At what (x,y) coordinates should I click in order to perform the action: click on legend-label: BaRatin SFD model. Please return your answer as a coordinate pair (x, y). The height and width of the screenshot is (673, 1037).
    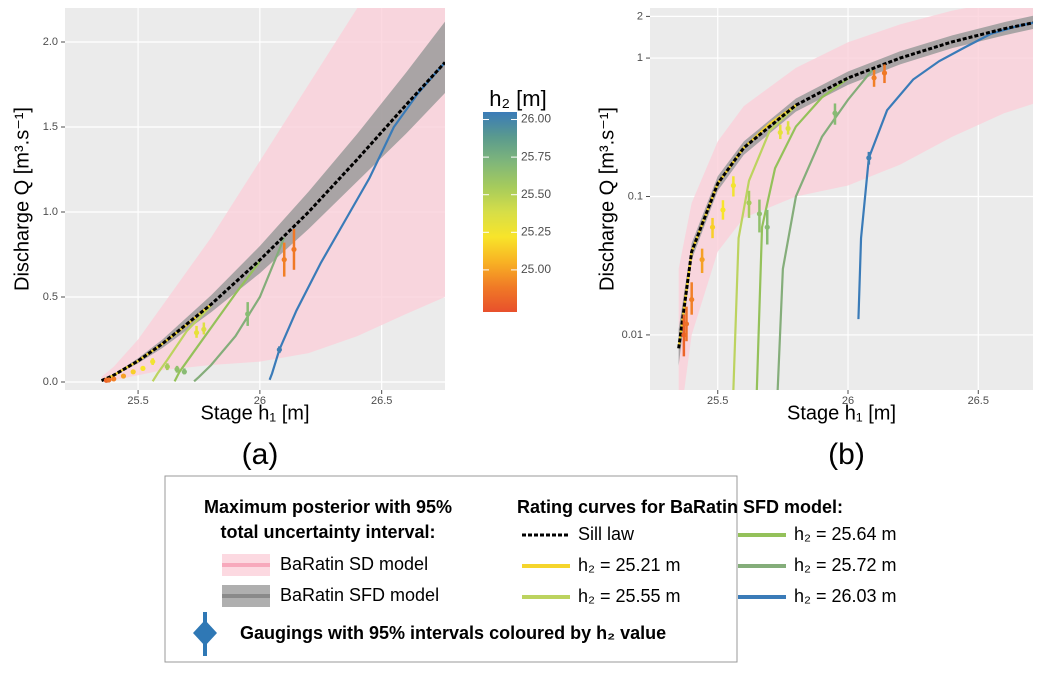
    Looking at the image, I should click on (359, 595).